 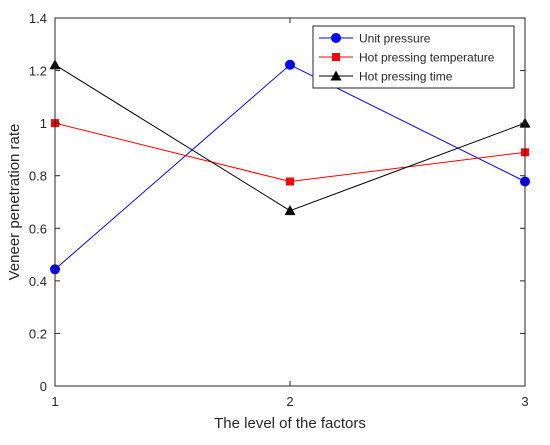 What do you see at coordinates (524, 401) in the screenshot?
I see `x-tick-label: 3` at bounding box center [524, 401].